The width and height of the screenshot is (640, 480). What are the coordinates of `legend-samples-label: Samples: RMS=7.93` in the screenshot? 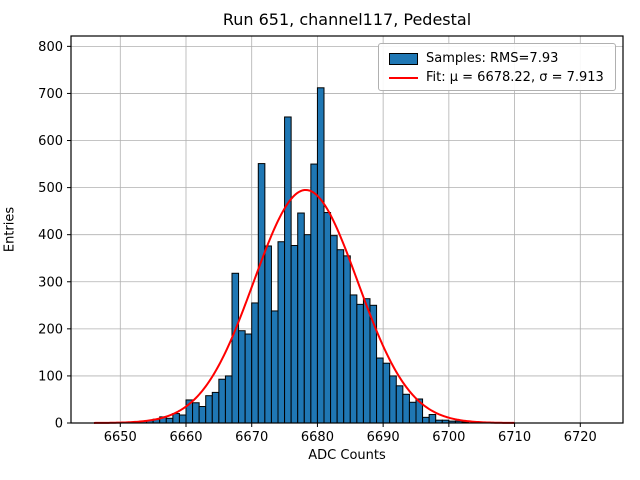 It's located at (492, 58).